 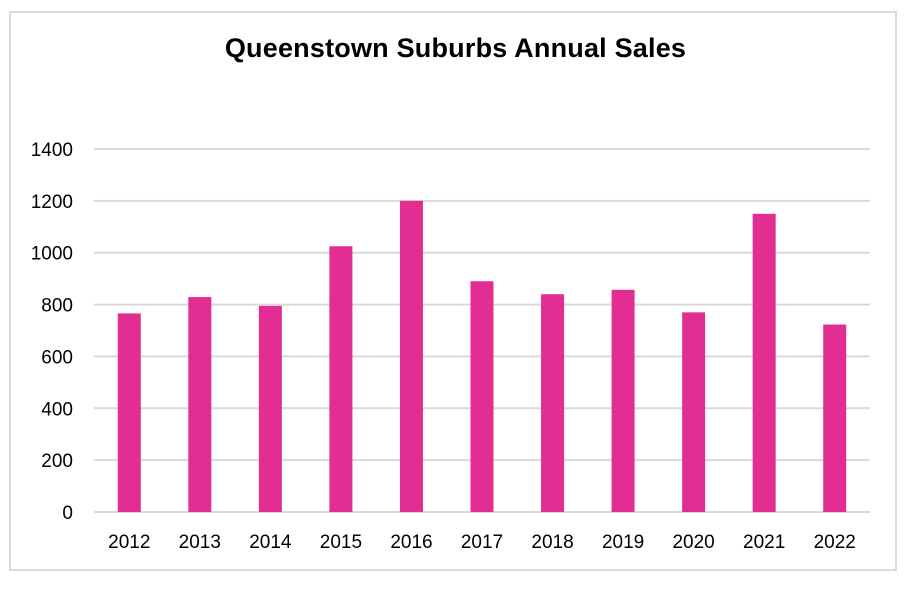 What do you see at coordinates (835, 542) in the screenshot?
I see `x-tick-label: 2022` at bounding box center [835, 542].